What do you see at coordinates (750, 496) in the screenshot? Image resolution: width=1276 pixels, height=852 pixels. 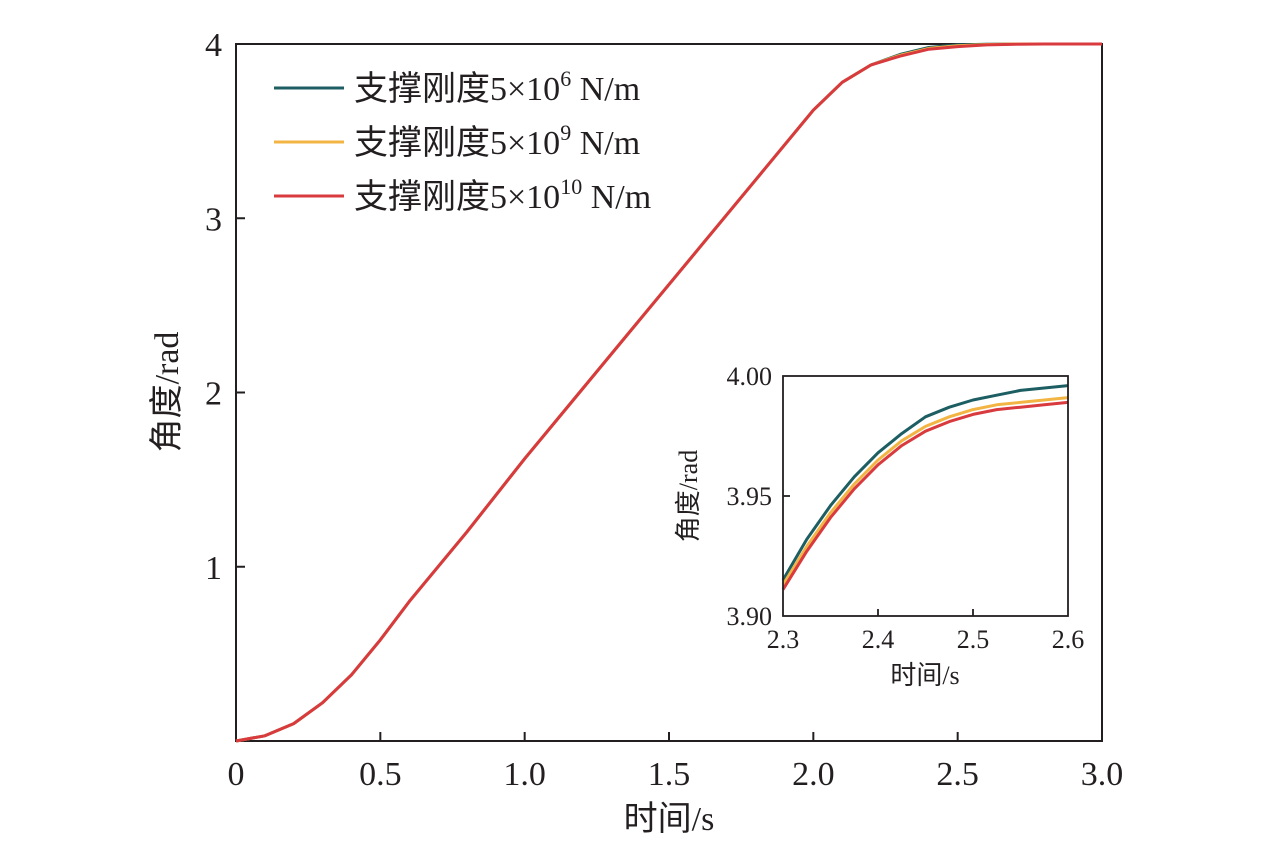 I see `inset-y-tick-label: 3.95` at bounding box center [750, 496].